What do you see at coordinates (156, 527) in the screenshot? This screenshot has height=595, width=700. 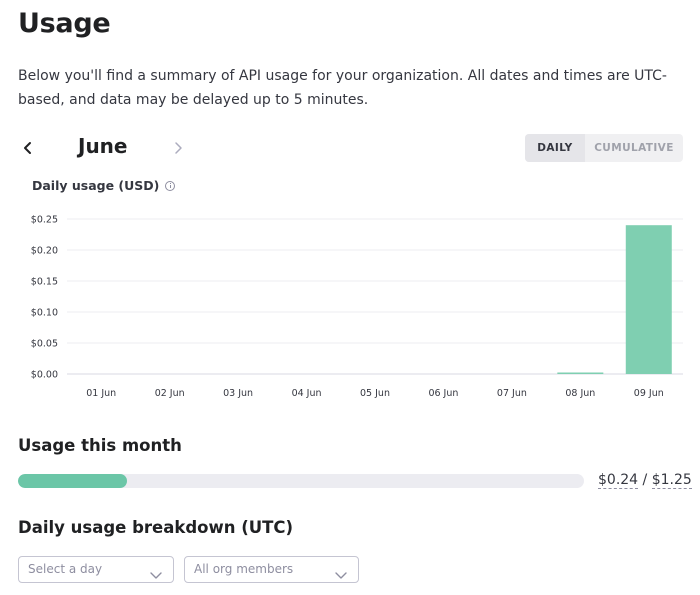 I see `breakdown-title: Daily usage breakdown (UTC)` at bounding box center [156, 527].